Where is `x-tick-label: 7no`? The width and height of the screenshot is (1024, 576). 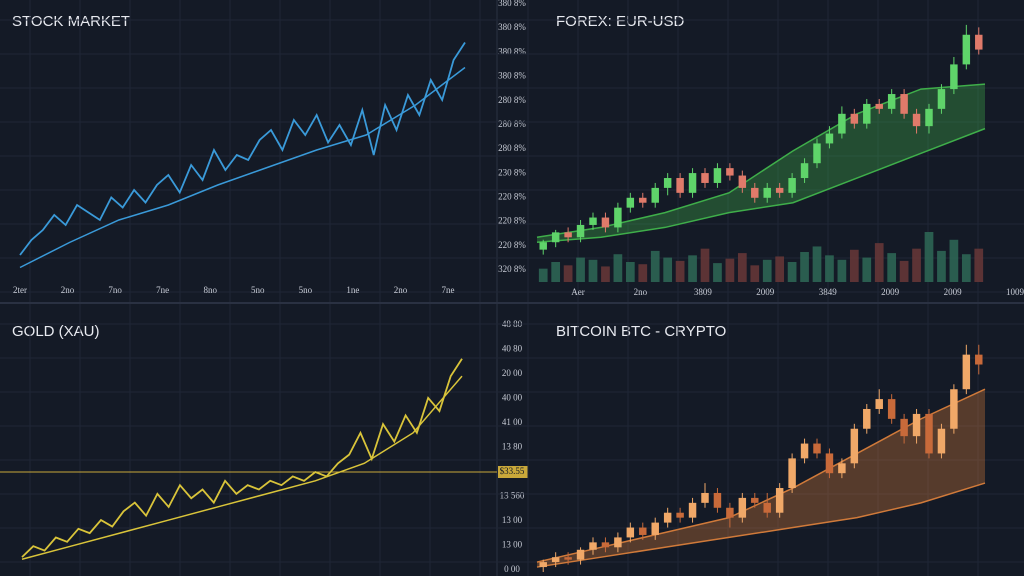 x-tick-label: 7no is located at coordinates (115, 290).